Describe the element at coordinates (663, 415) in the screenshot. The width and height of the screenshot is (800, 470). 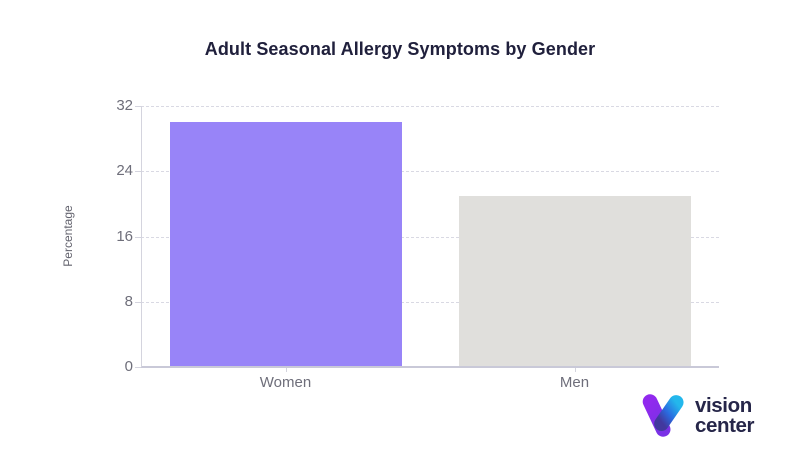
I see `v-checkmark-icon` at that location.